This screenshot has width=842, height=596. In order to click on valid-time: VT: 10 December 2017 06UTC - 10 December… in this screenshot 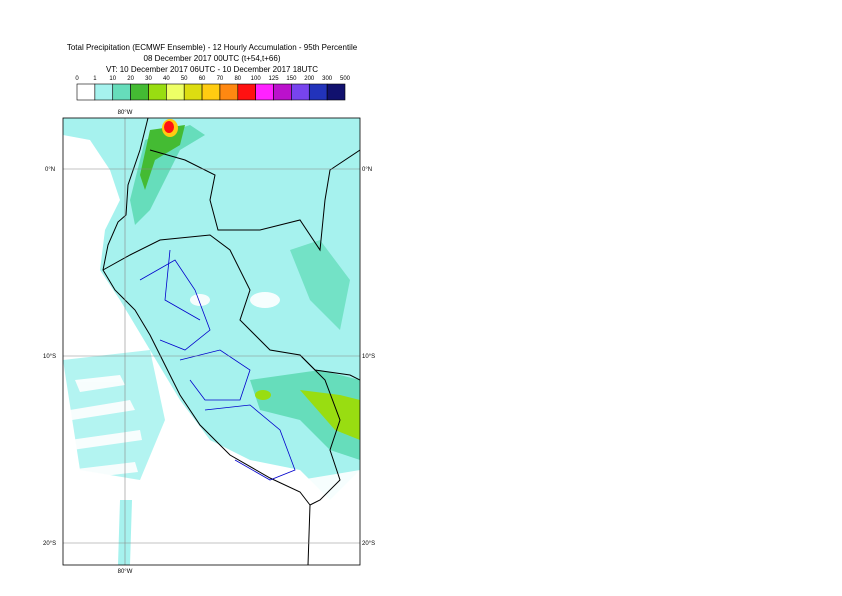, I will do `click(212, 69)`.